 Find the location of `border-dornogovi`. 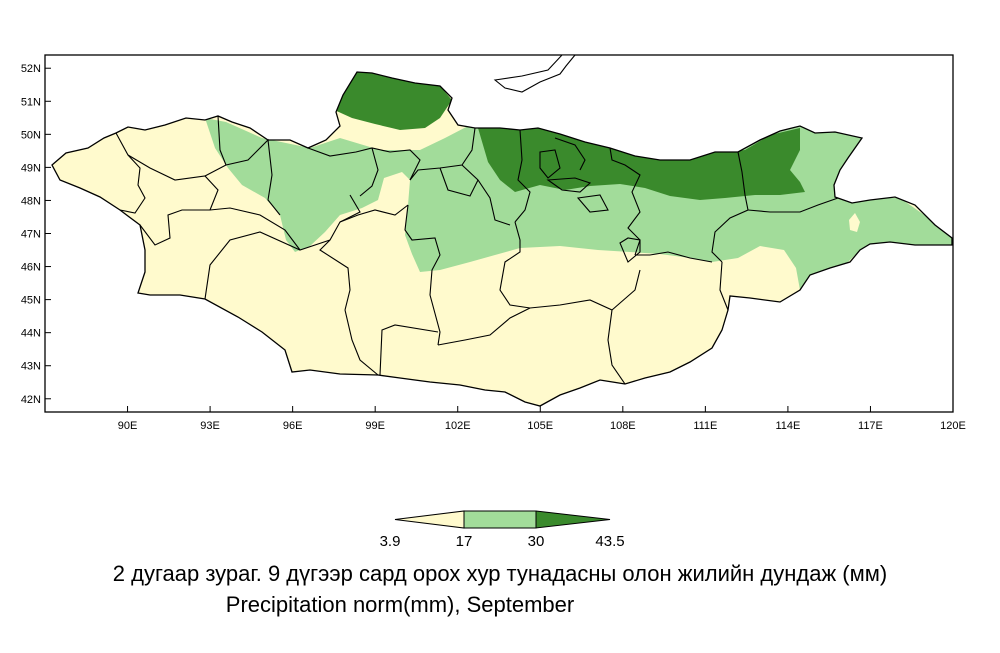

border-dornogovi is located at coordinates (626, 290).